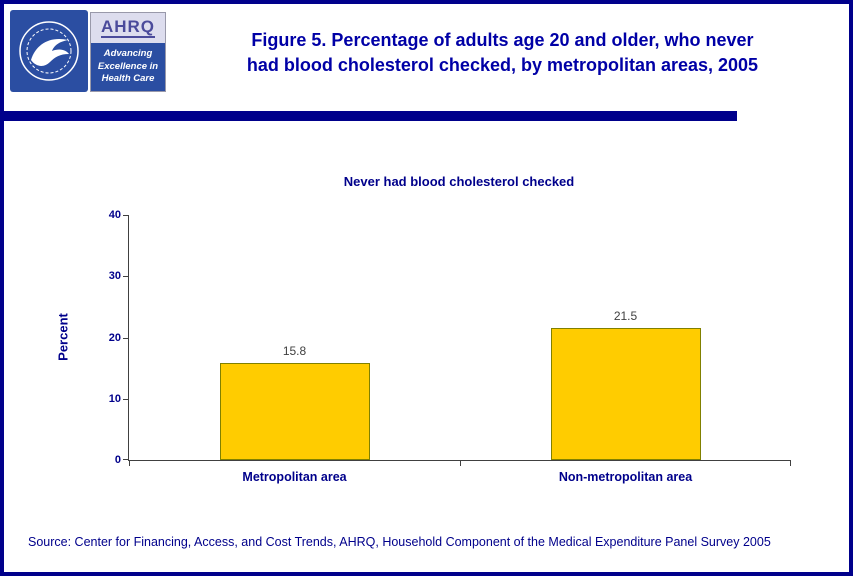 This screenshot has width=853, height=576. Describe the element at coordinates (294, 477) in the screenshot. I see `x-category-label: Metropolitan area` at that location.